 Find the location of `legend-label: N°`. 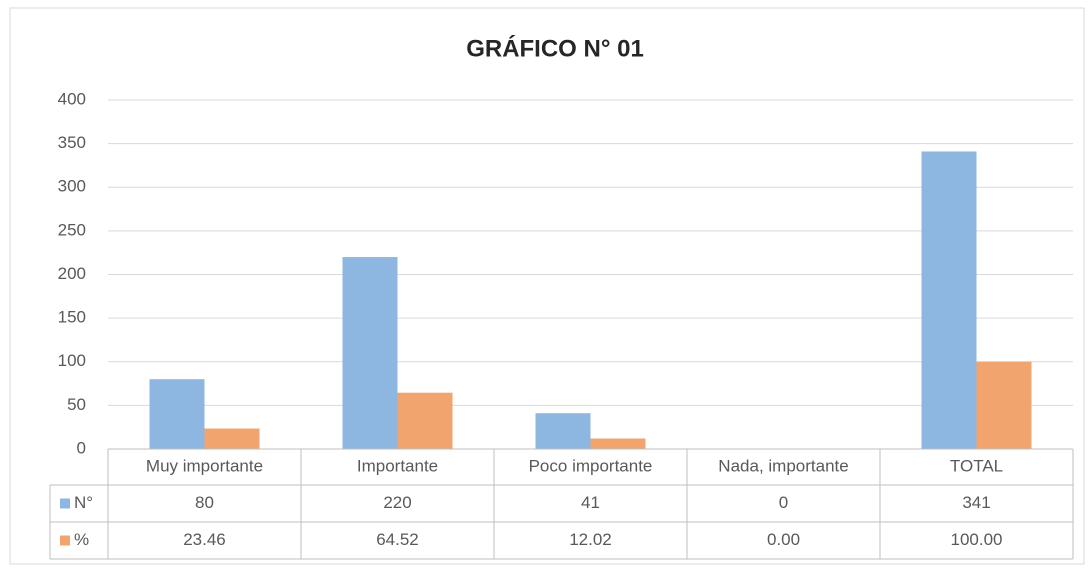

legend-label: N° is located at coordinates (83, 502).